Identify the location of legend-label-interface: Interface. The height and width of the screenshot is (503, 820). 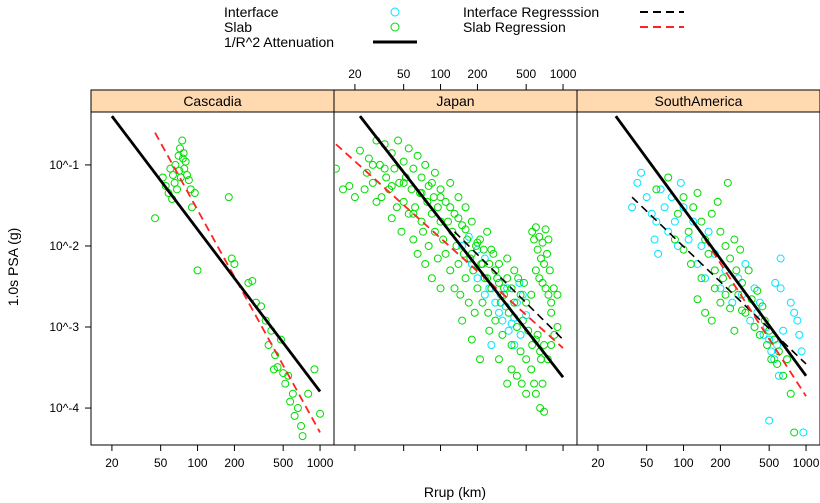
(251, 12).